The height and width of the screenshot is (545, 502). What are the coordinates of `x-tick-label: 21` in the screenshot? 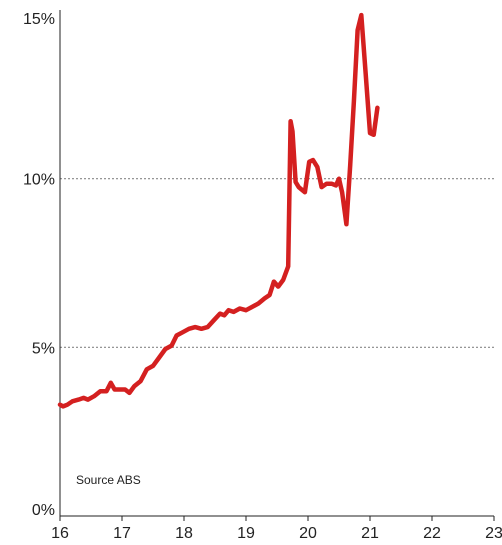 It's located at (370, 533).